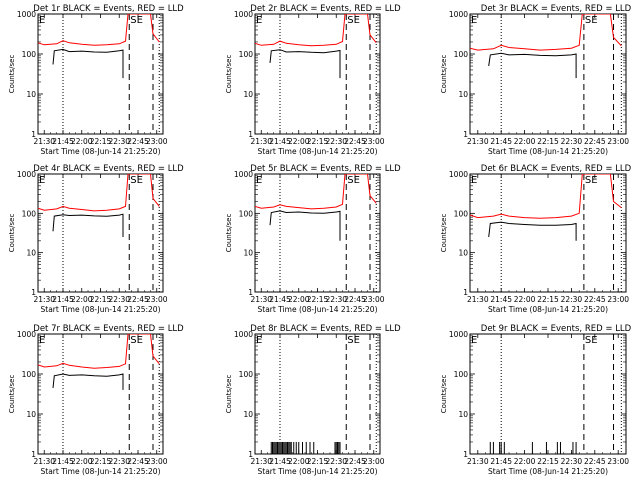  I want to click on panel-title: Det 3r BLACK = Events, RED = LLD, so click(556, 9).